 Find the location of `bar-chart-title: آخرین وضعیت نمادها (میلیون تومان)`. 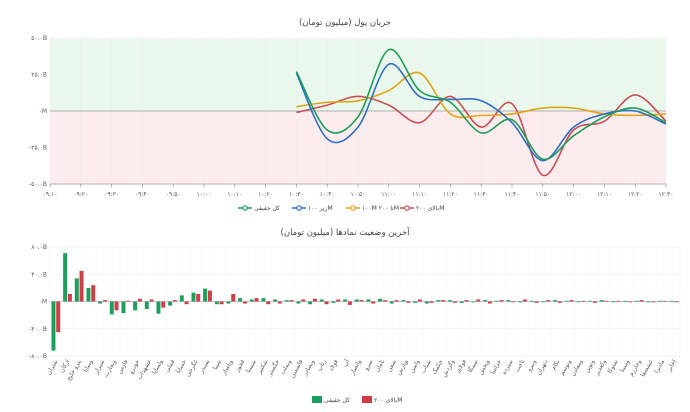

bar-chart-title: آخرین وضعیت نمادها (میلیون تومان) is located at coordinates (346, 232).